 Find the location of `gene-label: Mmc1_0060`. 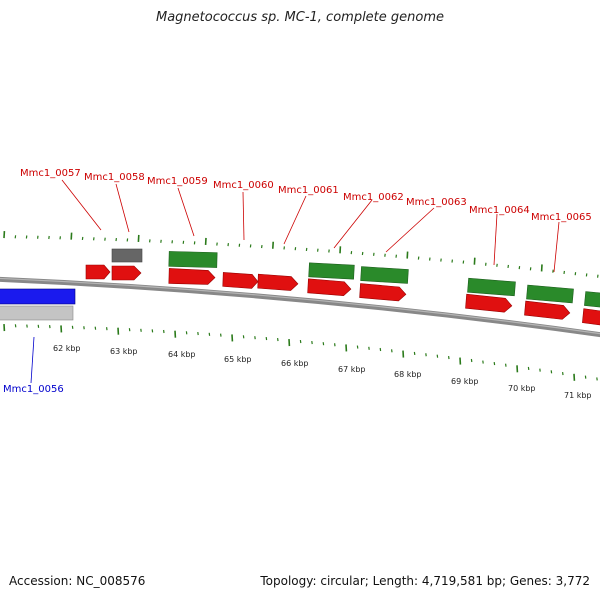

gene-label: Mmc1_0060 is located at coordinates (243, 185).